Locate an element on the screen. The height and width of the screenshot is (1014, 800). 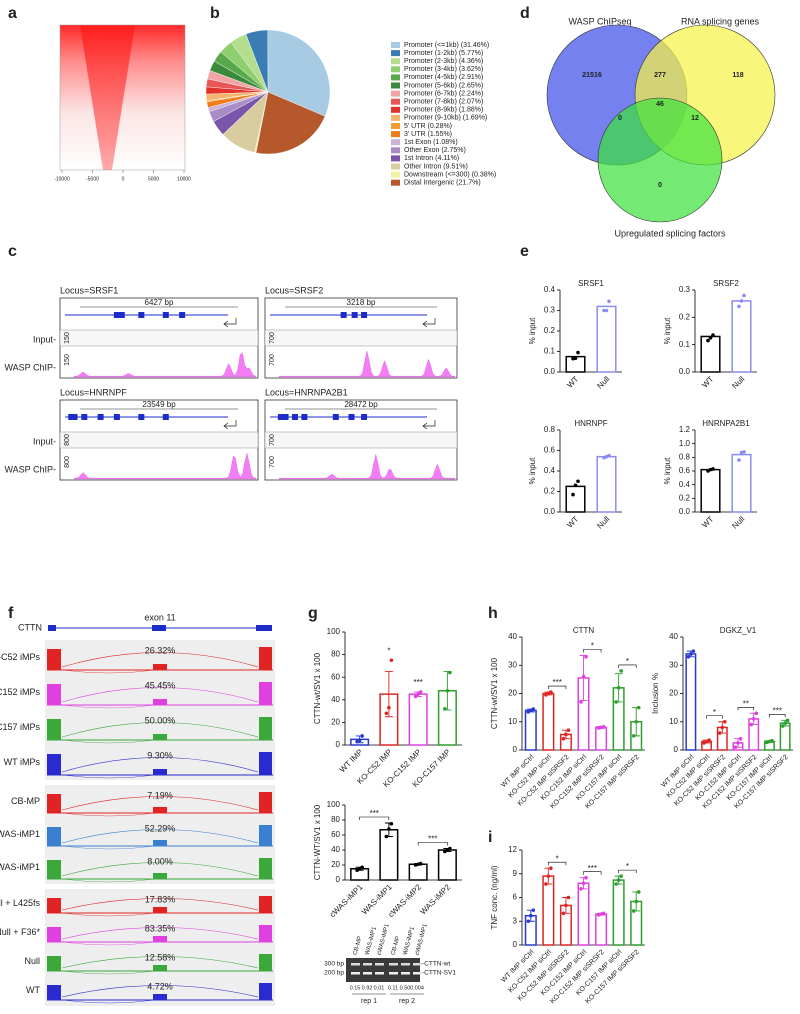
venn-count: 277 is located at coordinates (660, 75).